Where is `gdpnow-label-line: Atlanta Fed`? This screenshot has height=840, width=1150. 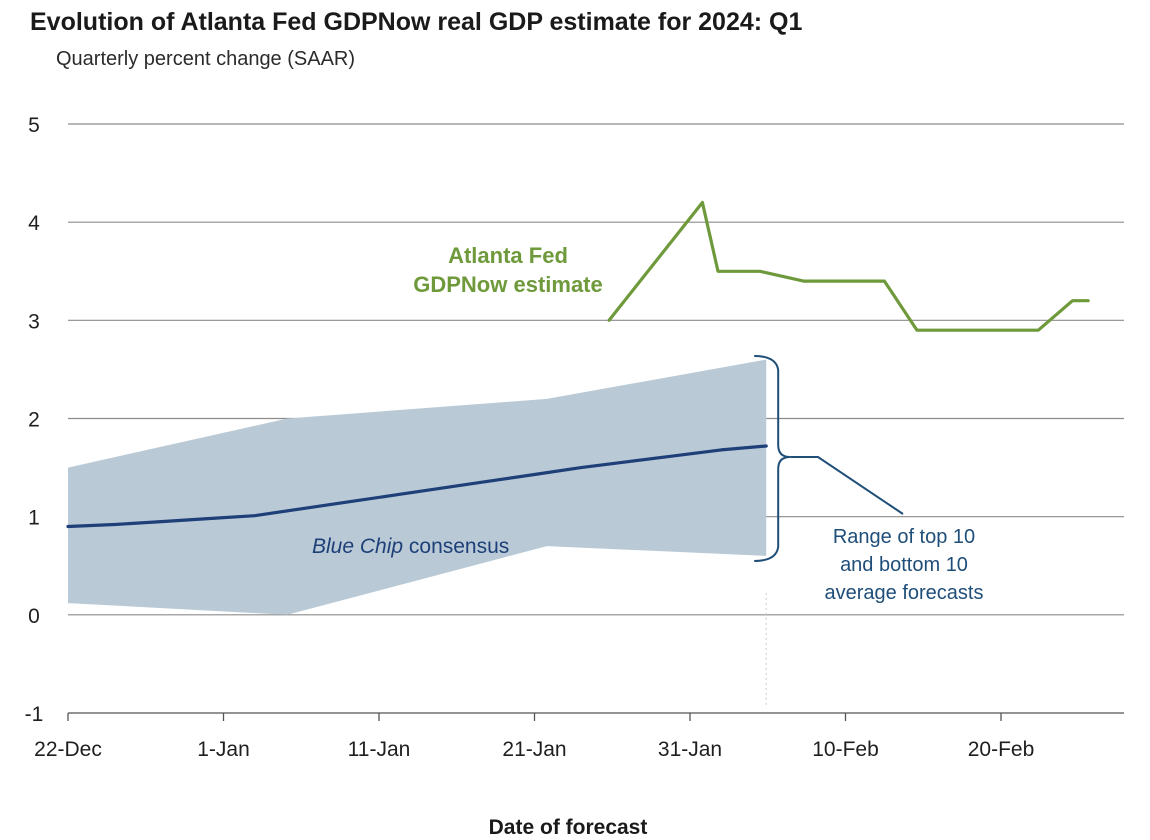 gdpnow-label-line: Atlanta Fed is located at coordinates (508, 255).